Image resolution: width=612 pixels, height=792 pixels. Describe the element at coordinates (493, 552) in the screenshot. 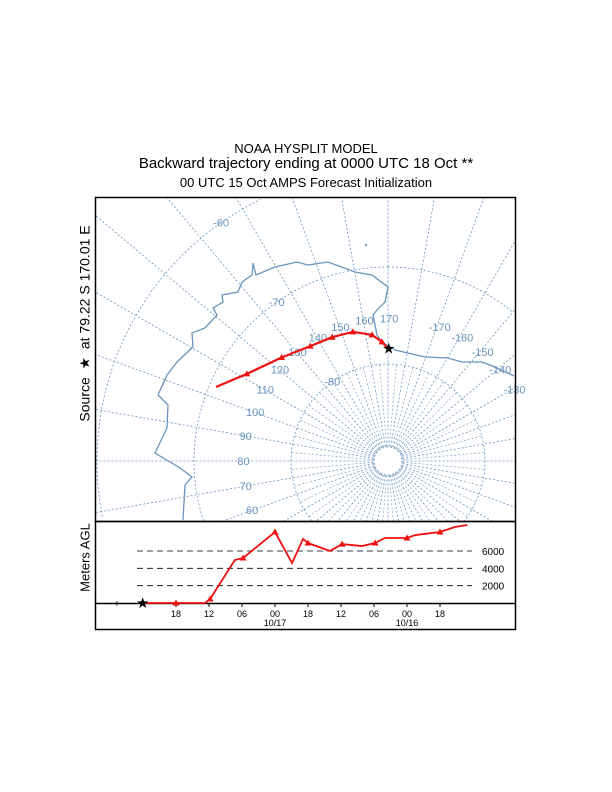

I see `height-tick-label: 6000` at that location.